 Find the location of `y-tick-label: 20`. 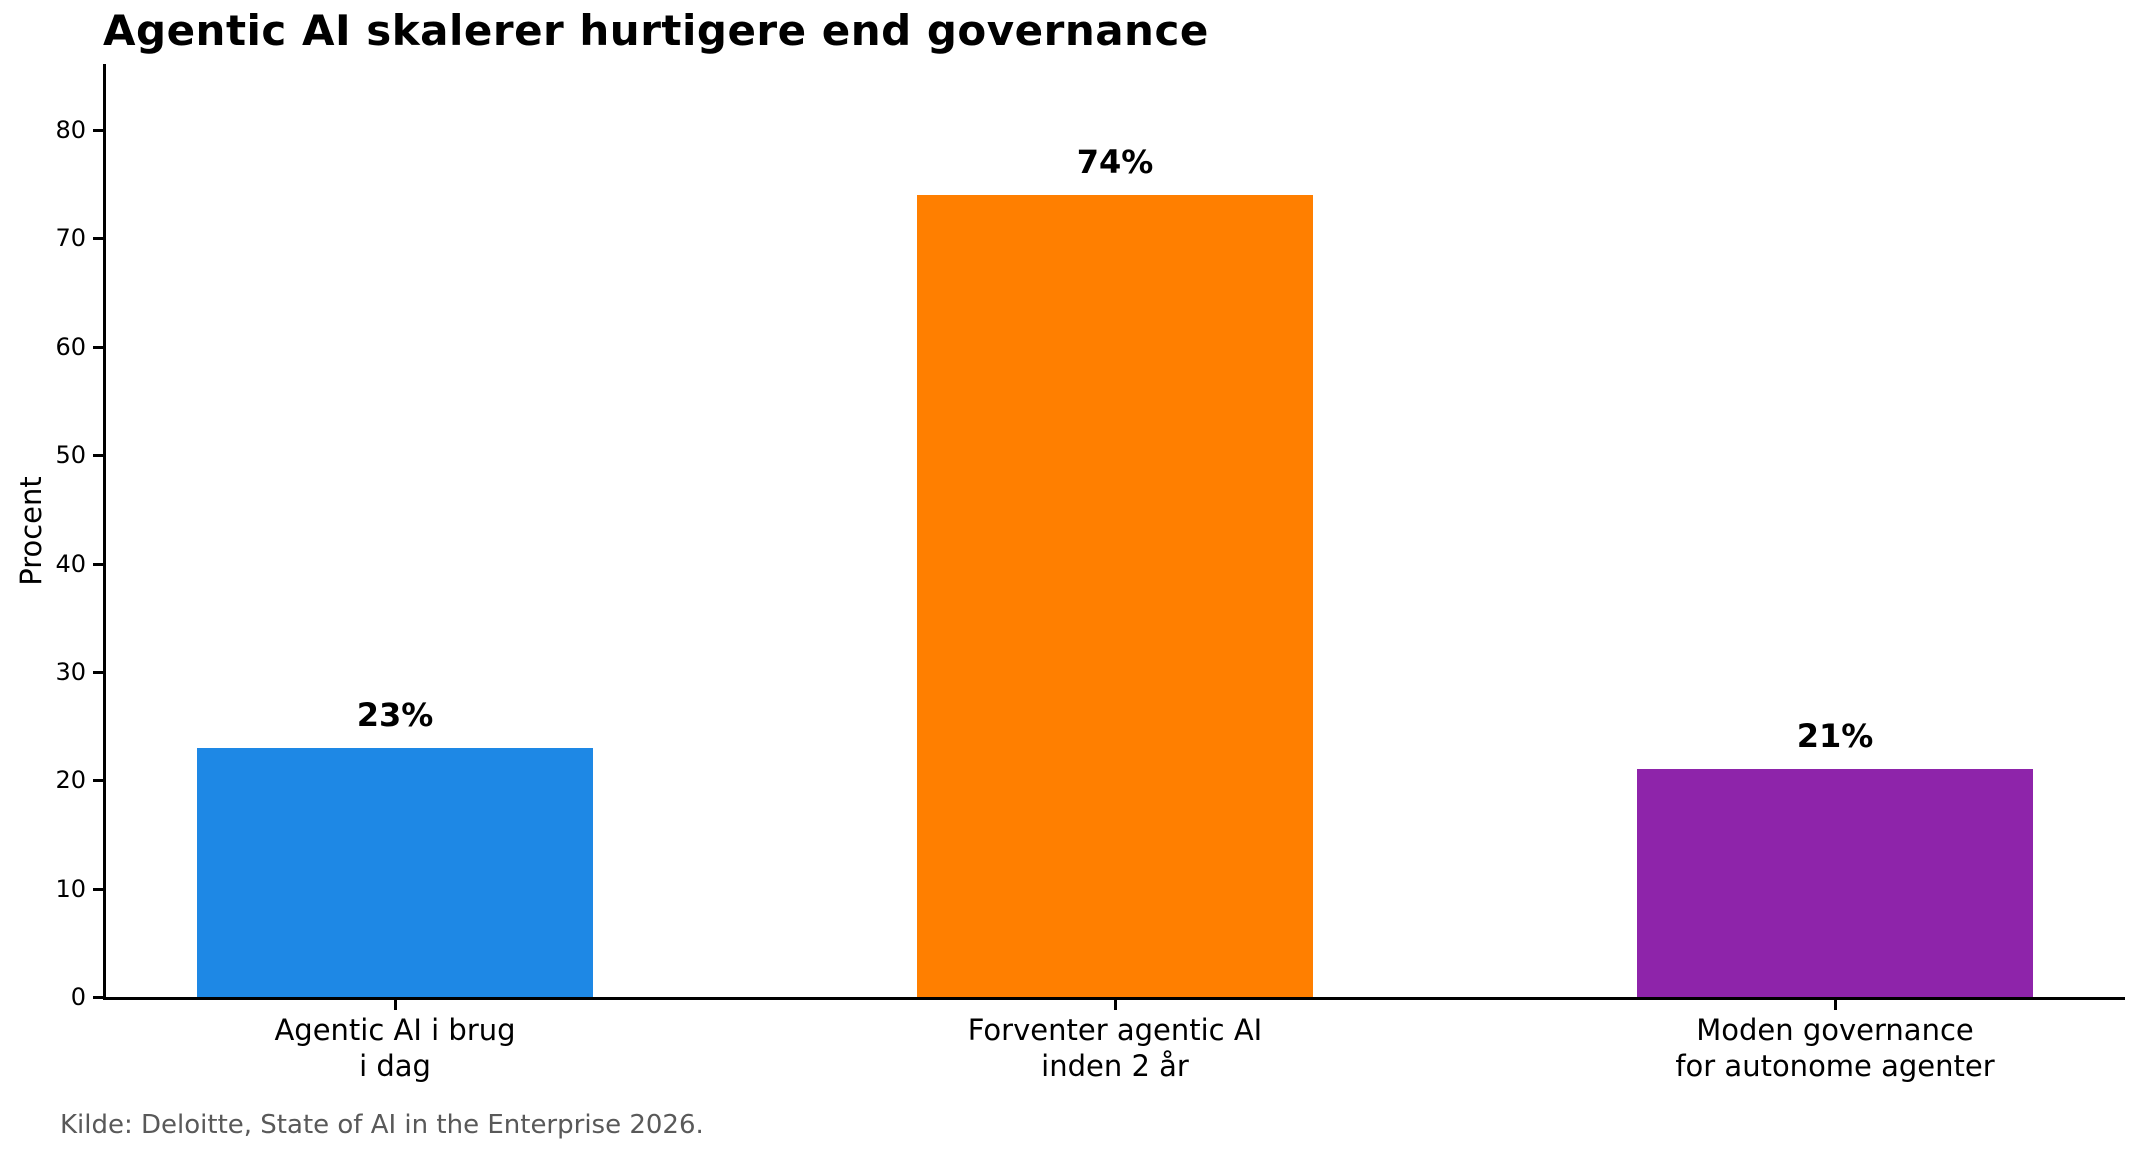

y-tick-label: 20 is located at coordinates (70, 780).